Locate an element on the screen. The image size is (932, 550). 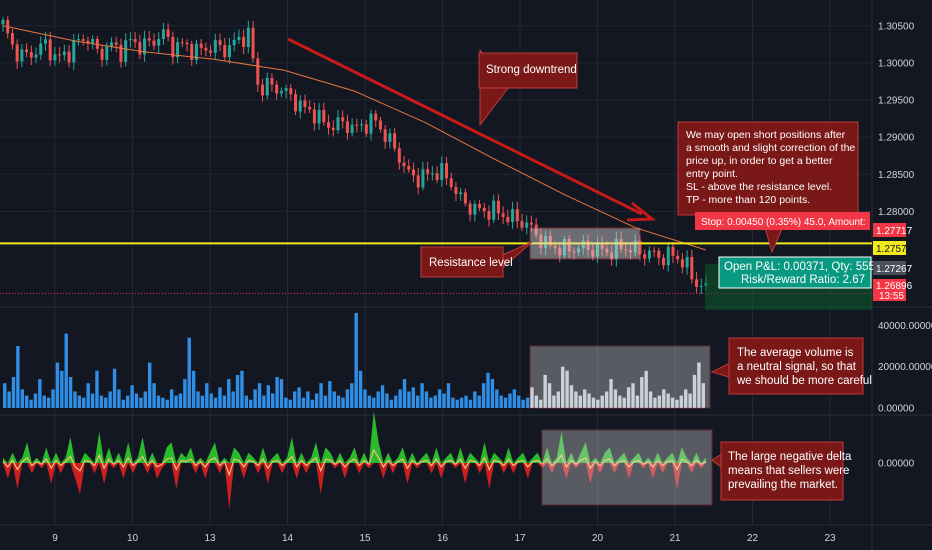
volume-note-1: The average volume is is located at coordinates (795, 353).